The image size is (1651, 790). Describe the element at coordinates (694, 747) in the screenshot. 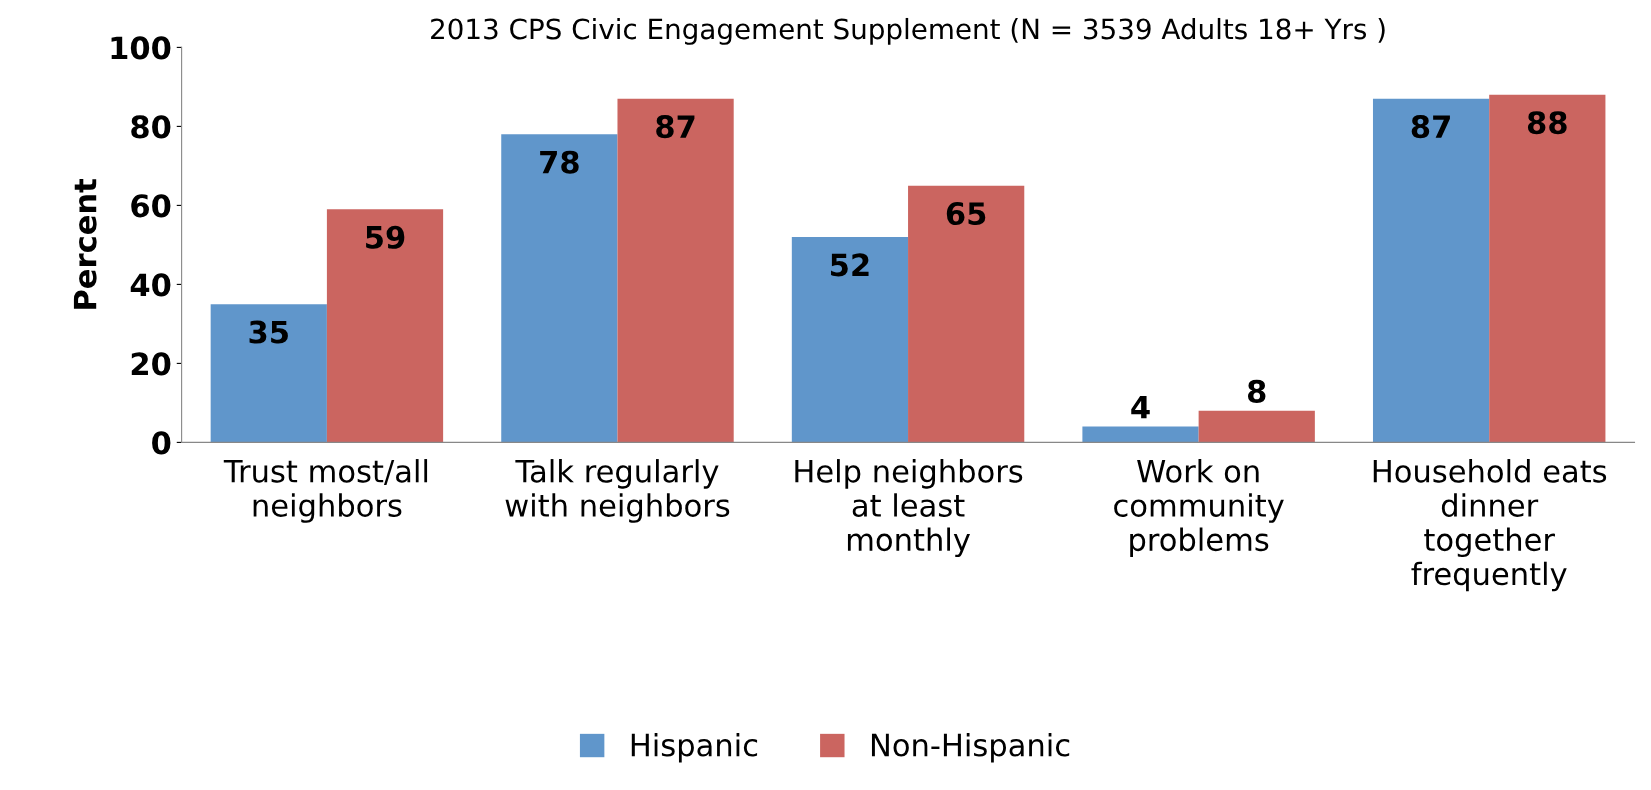

I see `legend-label: Hispanic` at that location.